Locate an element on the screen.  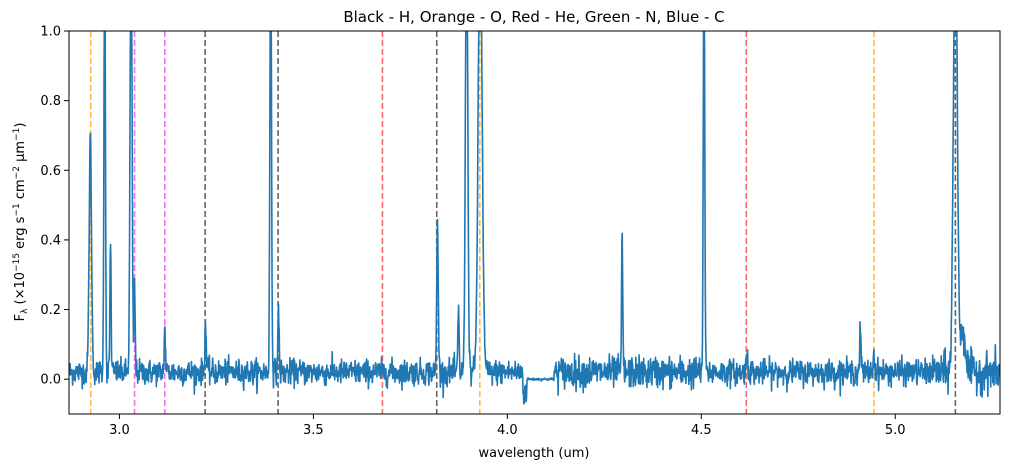
x-tick-label: 3.5 is located at coordinates (313, 430).